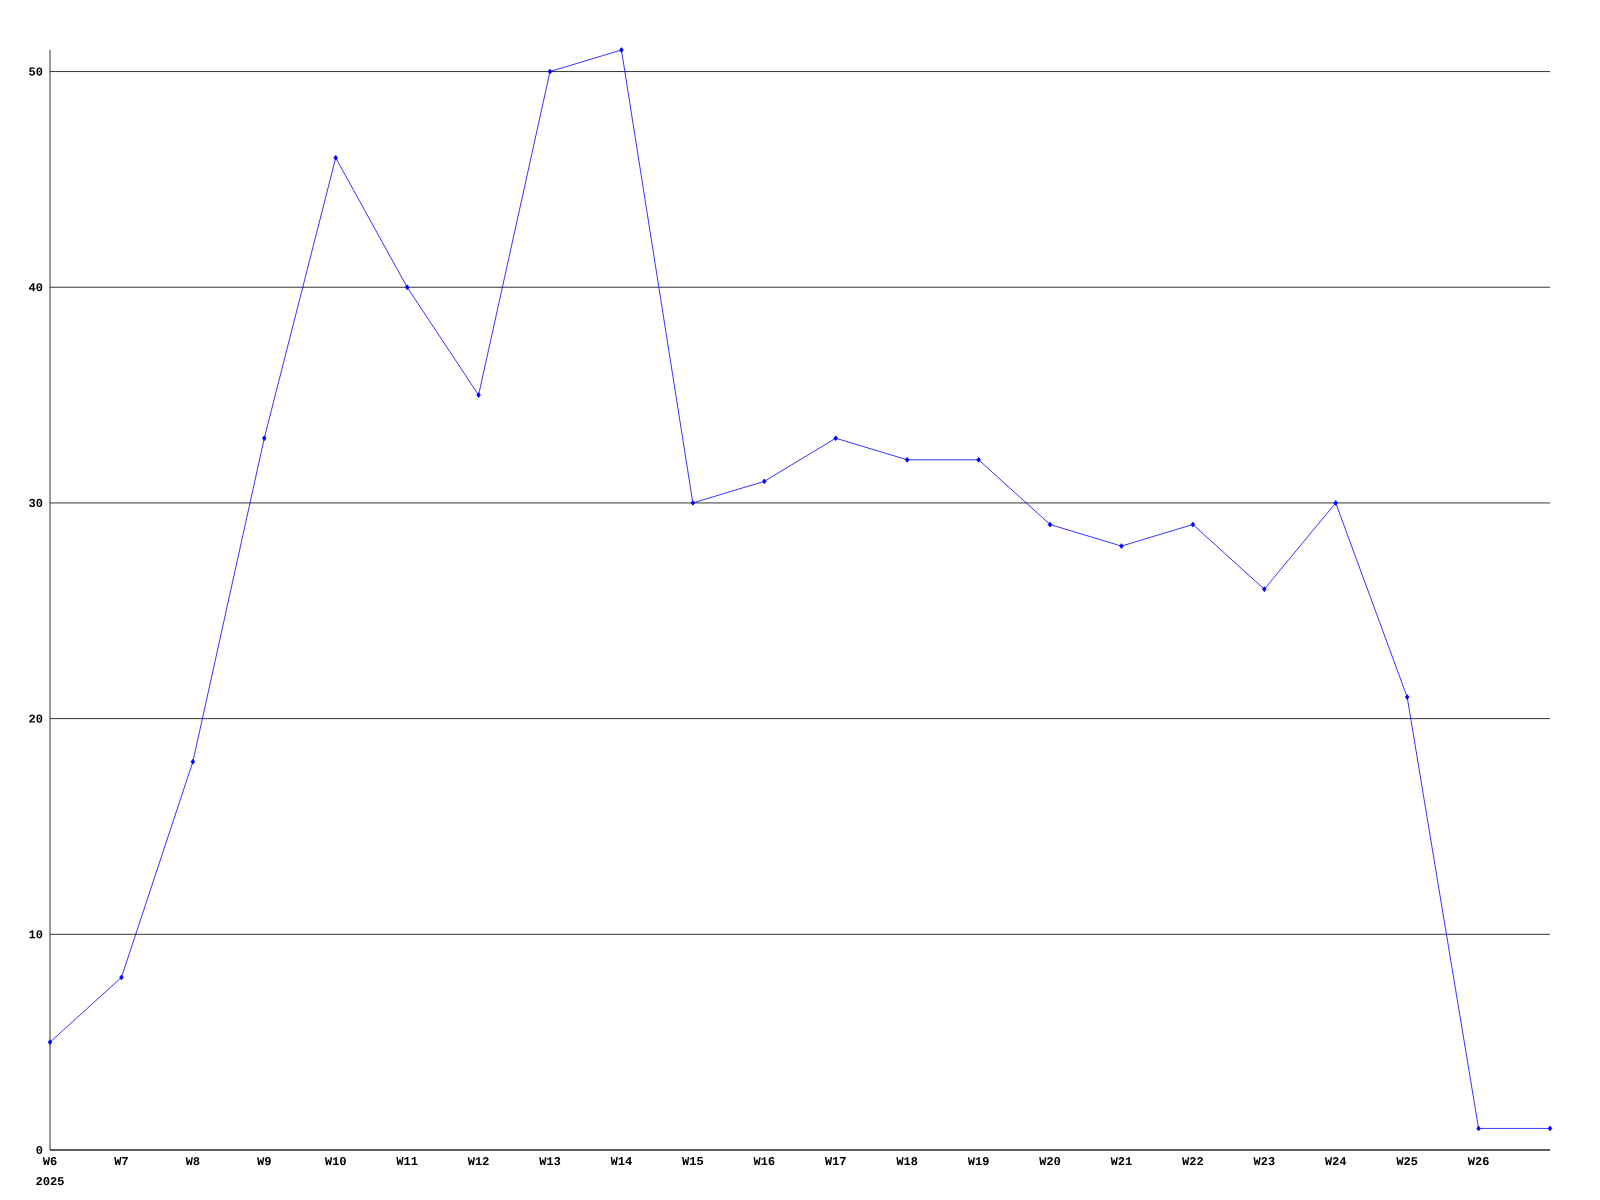  What do you see at coordinates (35, 287) in the screenshot?
I see `y-tick-label: 40` at bounding box center [35, 287].